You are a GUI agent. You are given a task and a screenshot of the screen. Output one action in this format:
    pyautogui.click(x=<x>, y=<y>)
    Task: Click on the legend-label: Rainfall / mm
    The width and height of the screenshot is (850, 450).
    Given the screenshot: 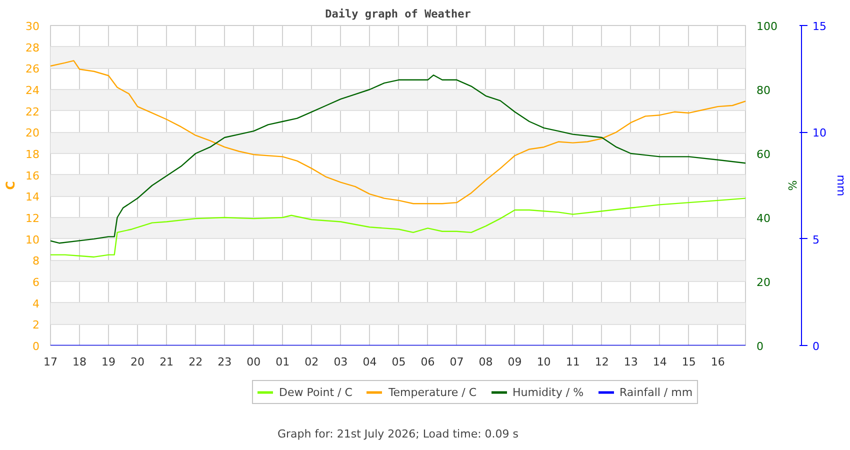 What is the action you would take?
    pyautogui.click(x=656, y=392)
    